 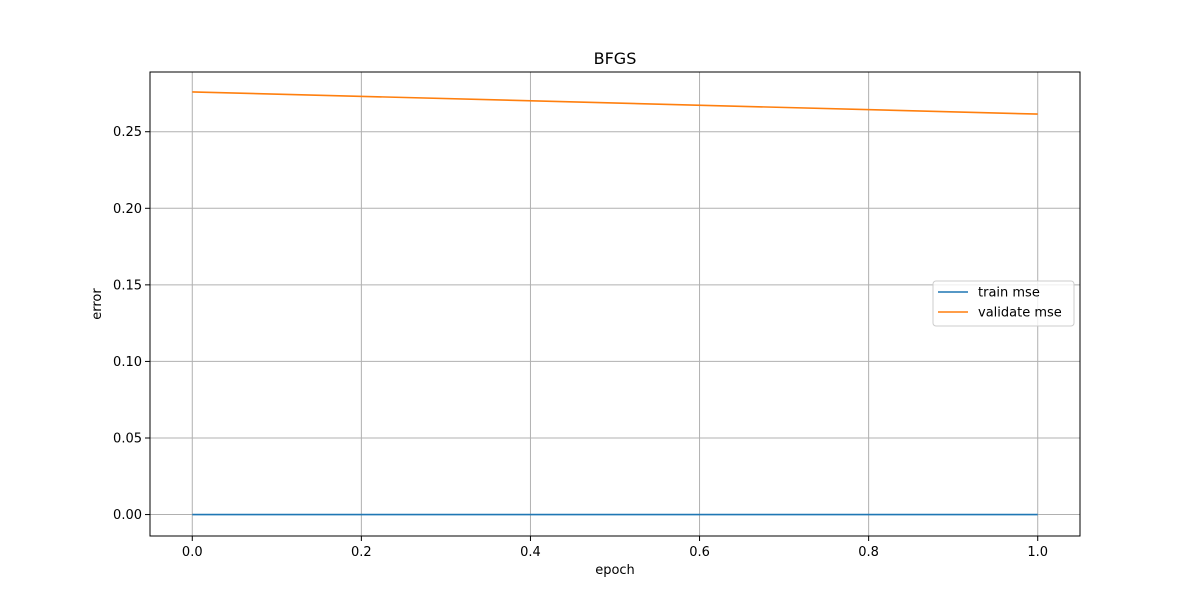 What do you see at coordinates (361, 552) in the screenshot?
I see `x-tick-label: 0.2` at bounding box center [361, 552].